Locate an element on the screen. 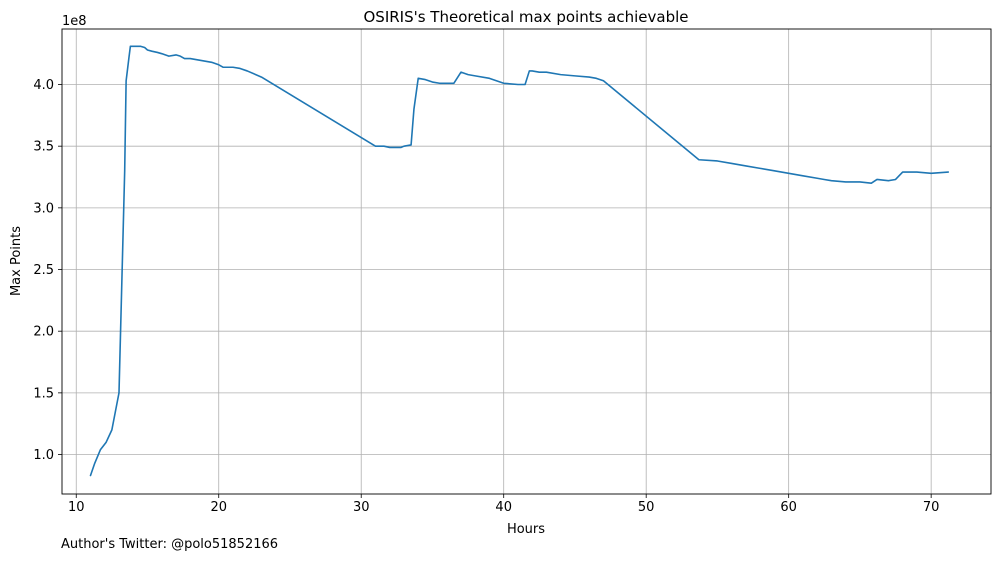 This screenshot has height=562, width=1001. x-tick-label: 70 is located at coordinates (931, 507).